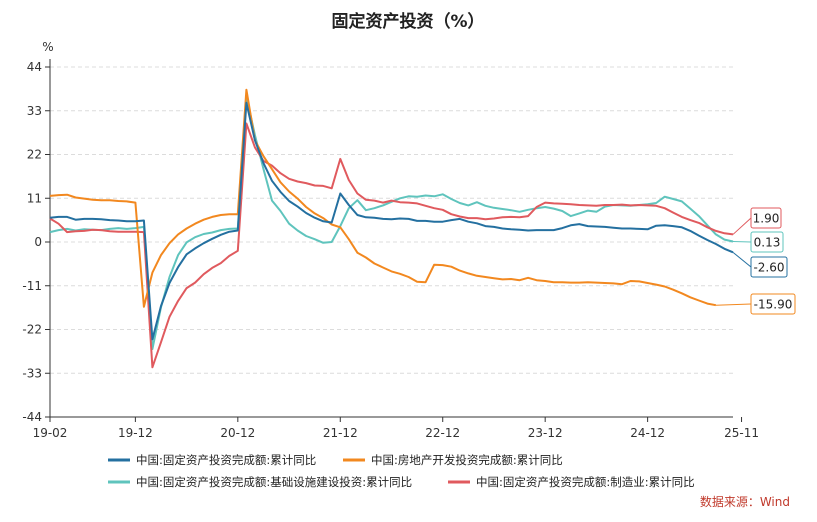 This screenshot has height=522, width=817. What do you see at coordinates (467, 460) in the screenshot?
I see `legend-entry: 中国:房地产开发投资完成额:累计同比` at bounding box center [467, 460].